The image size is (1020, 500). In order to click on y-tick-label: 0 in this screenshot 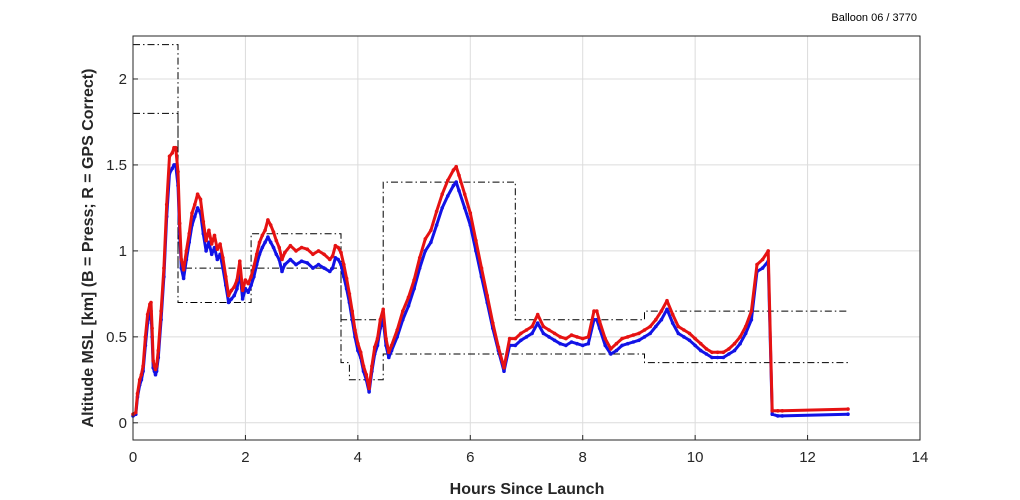, I will do `click(123, 423)`.